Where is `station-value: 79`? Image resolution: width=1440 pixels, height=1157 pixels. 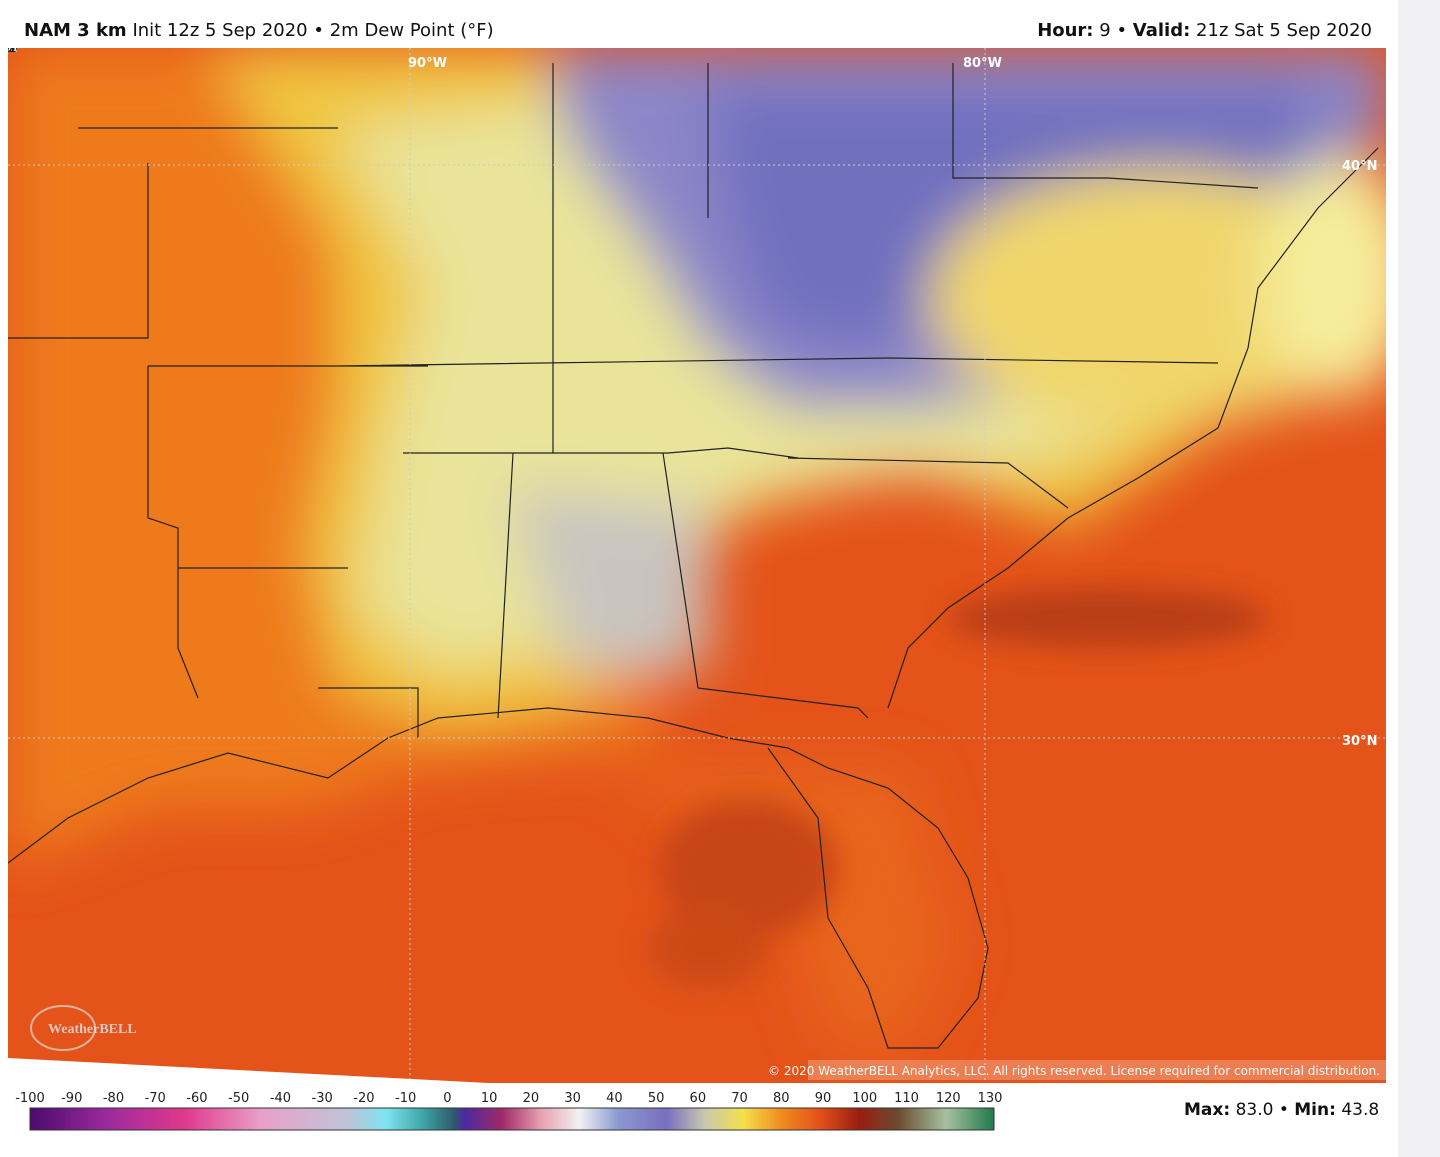 station-value: 79 is located at coordinates (9, 52).